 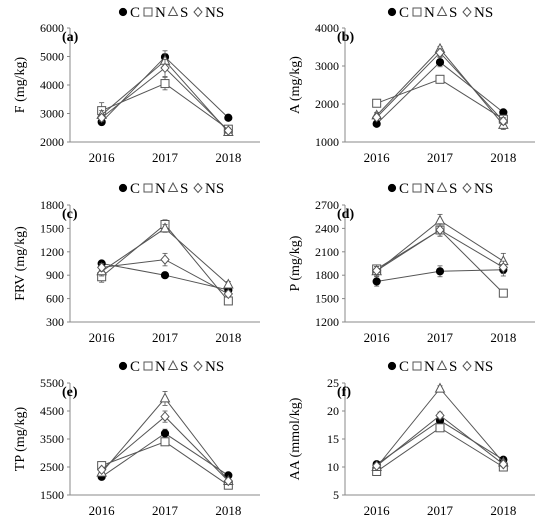 What do you see at coordinates (52, 57) in the screenshot?
I see `y-tick-label: 5000` at bounding box center [52, 57].